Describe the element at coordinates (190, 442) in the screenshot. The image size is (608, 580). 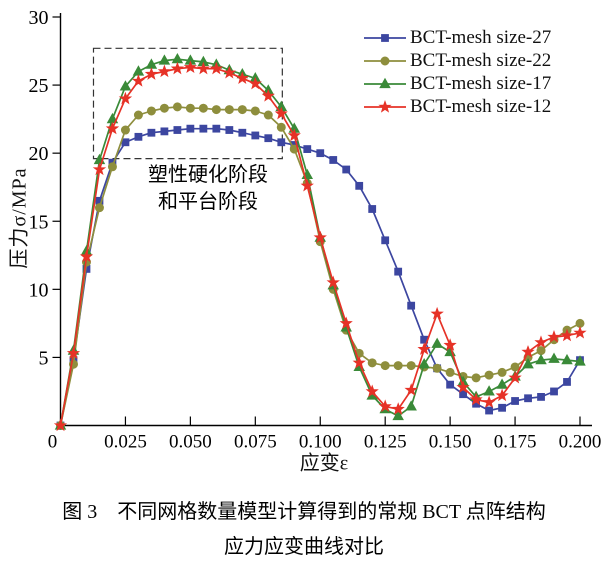
I see `x-tick-label: 0.050` at that location.